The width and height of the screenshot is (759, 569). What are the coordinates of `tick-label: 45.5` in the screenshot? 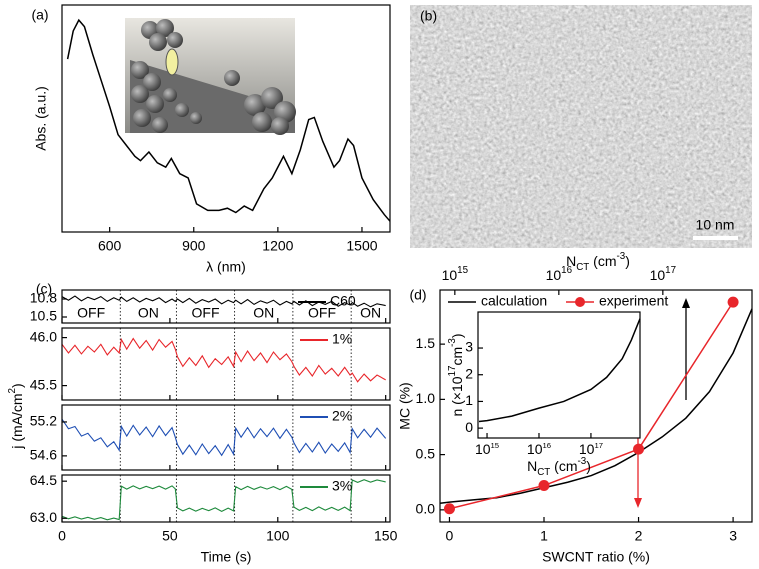 It's located at (43, 384).